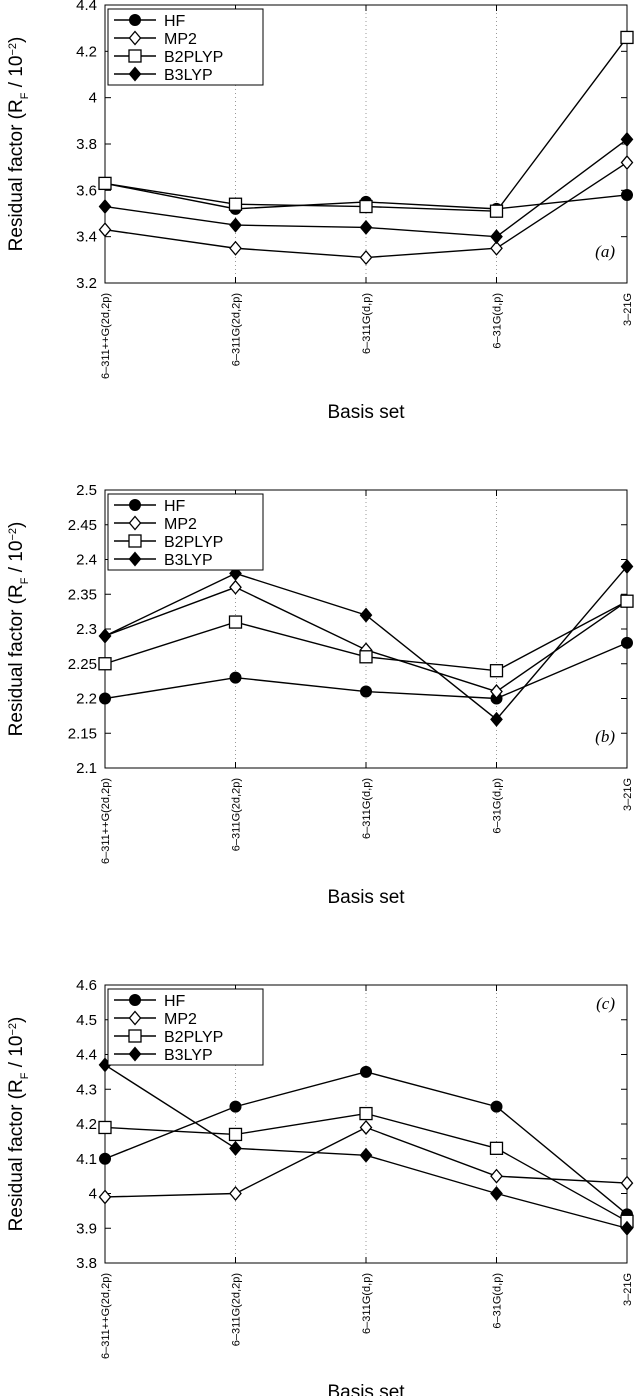 The width and height of the screenshot is (640, 1396). Describe the element at coordinates (16, 1020) in the screenshot. I see `y-axis-label-part: )` at that location.